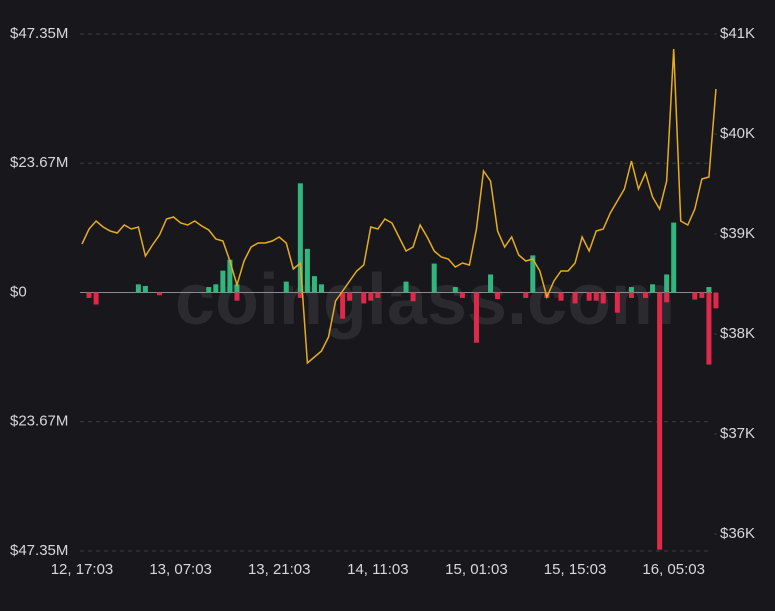 The width and height of the screenshot is (775, 611). What do you see at coordinates (82, 569) in the screenshot?
I see `x-tick-label: 12, 17:03` at bounding box center [82, 569].